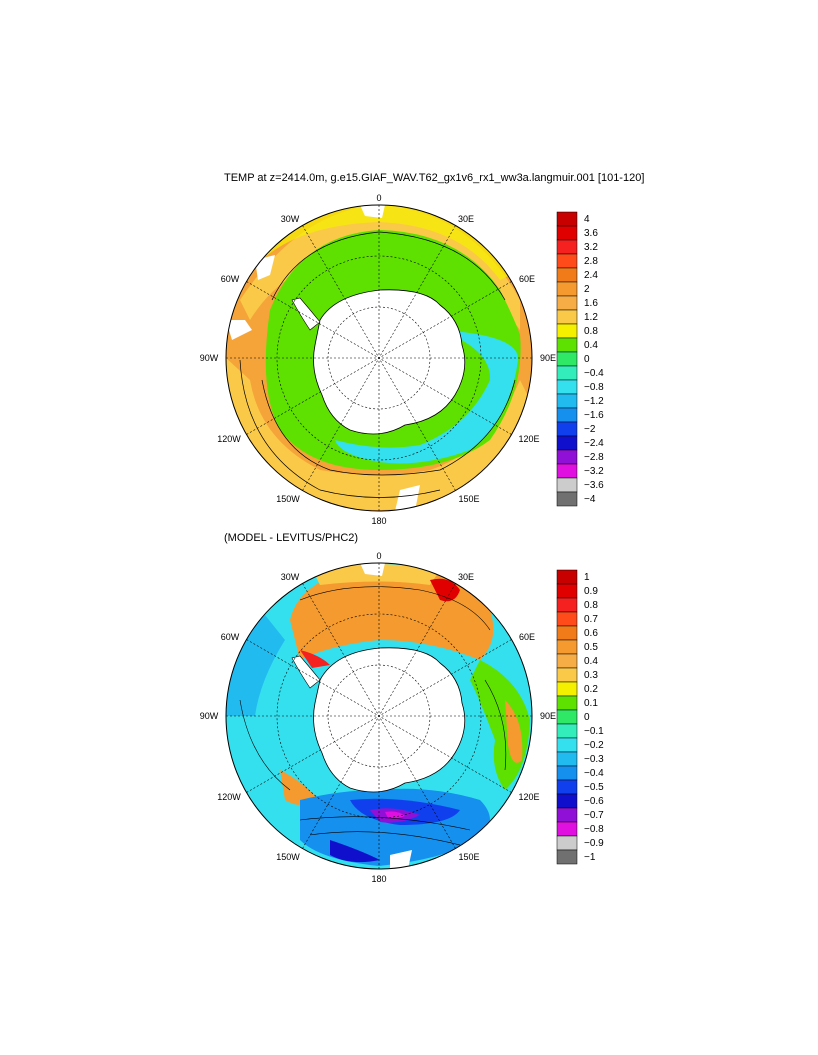 This screenshot has width=818, height=1055. I want to click on bottom-label-180: 180, so click(378, 879).